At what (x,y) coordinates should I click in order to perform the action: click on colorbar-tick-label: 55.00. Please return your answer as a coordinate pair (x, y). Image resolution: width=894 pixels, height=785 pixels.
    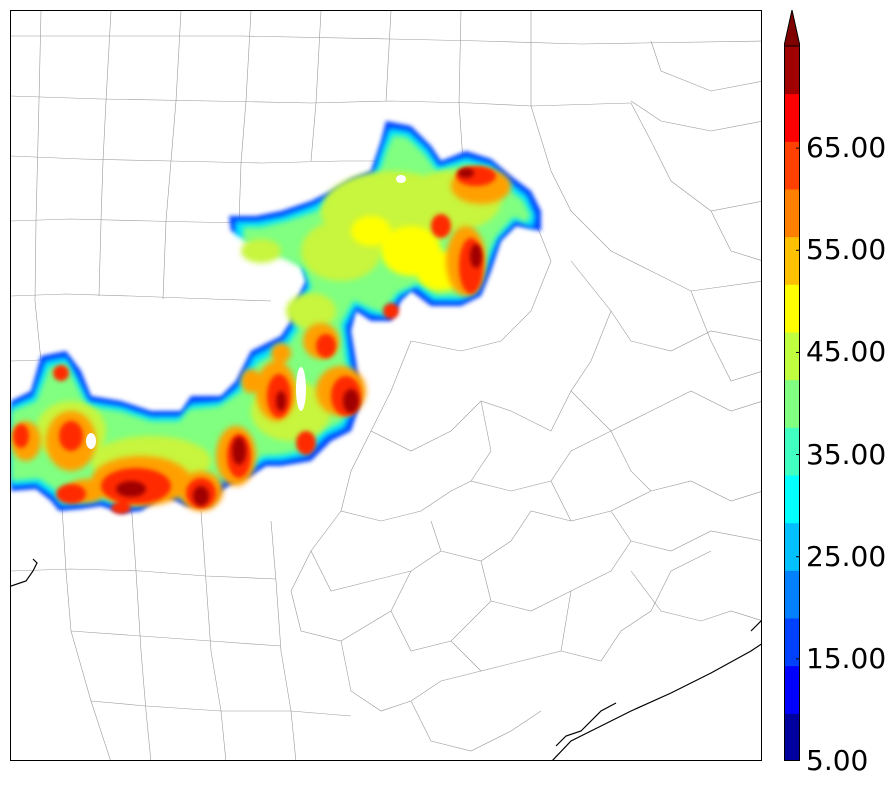
    Looking at the image, I should click on (846, 250).